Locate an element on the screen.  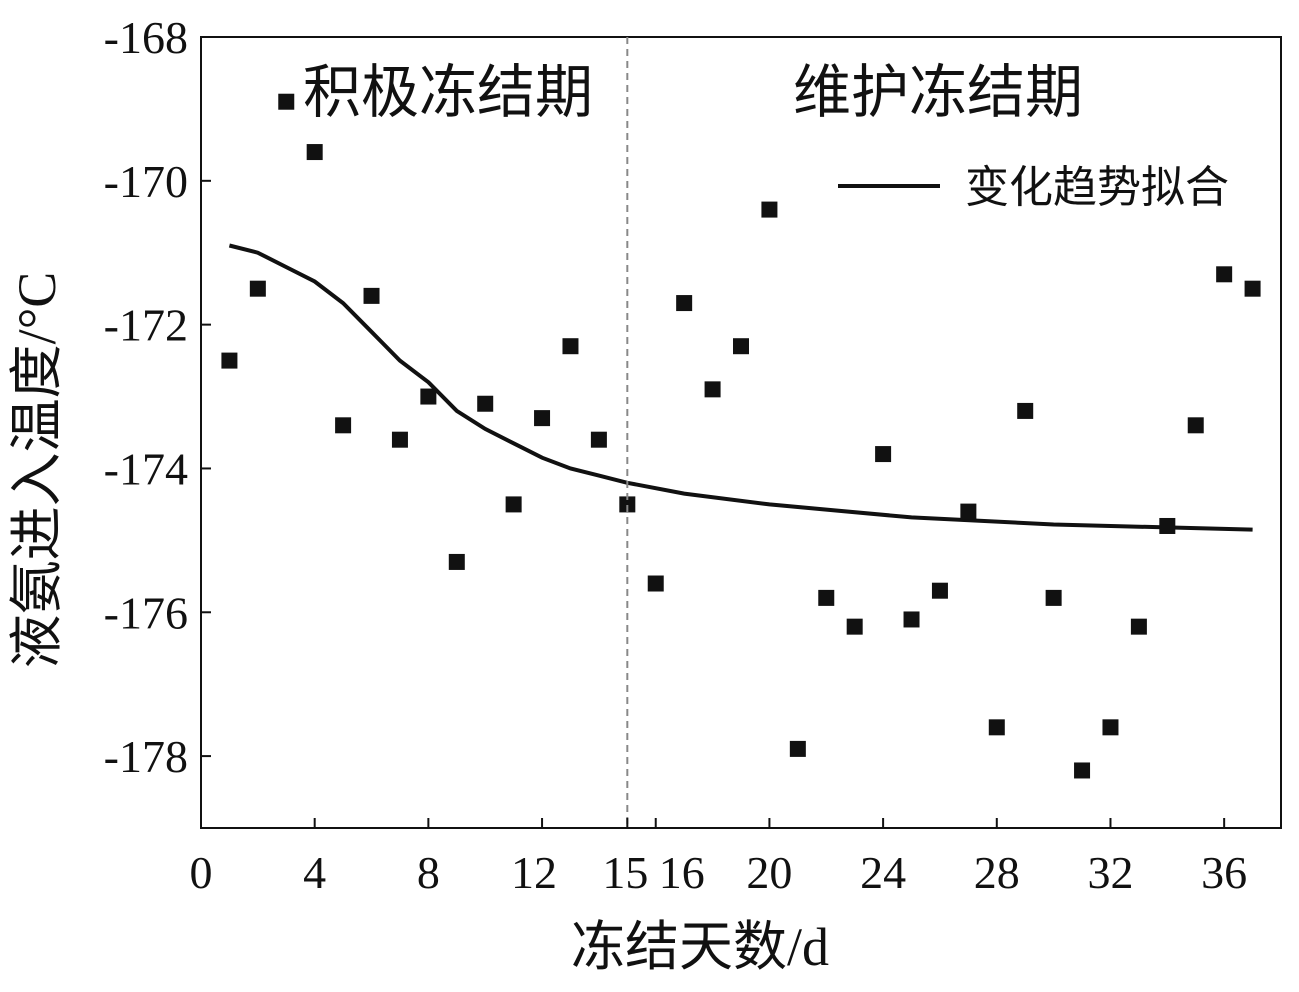
x-tick-label: 4 is located at coordinates (314, 872).